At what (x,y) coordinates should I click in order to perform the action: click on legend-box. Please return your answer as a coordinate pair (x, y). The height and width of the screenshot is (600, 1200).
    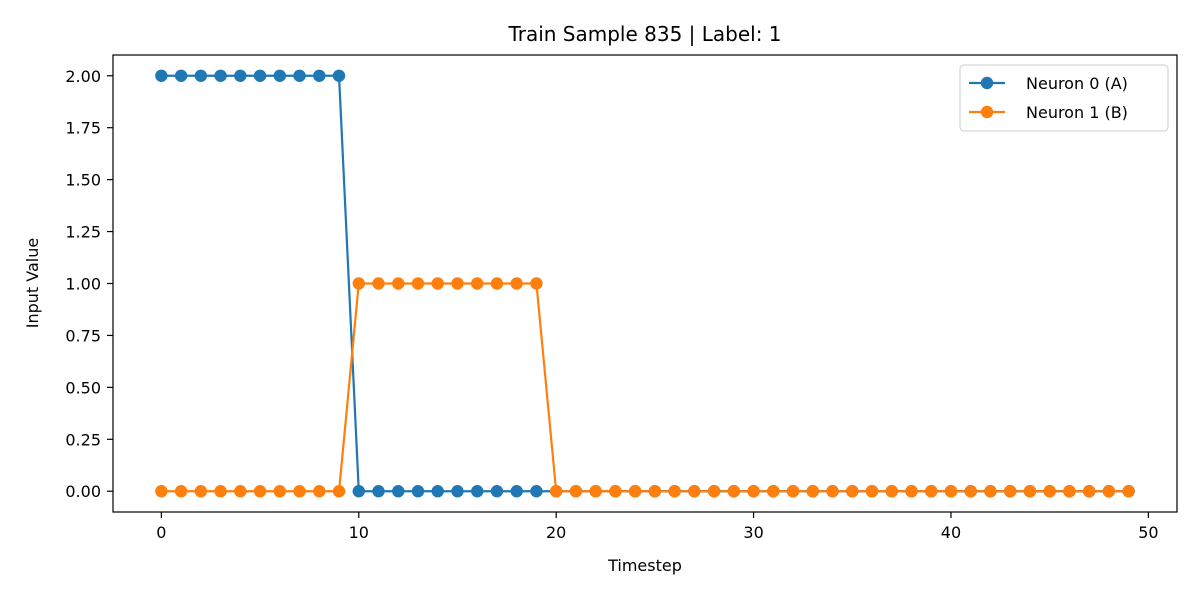
    Looking at the image, I should click on (1064, 98).